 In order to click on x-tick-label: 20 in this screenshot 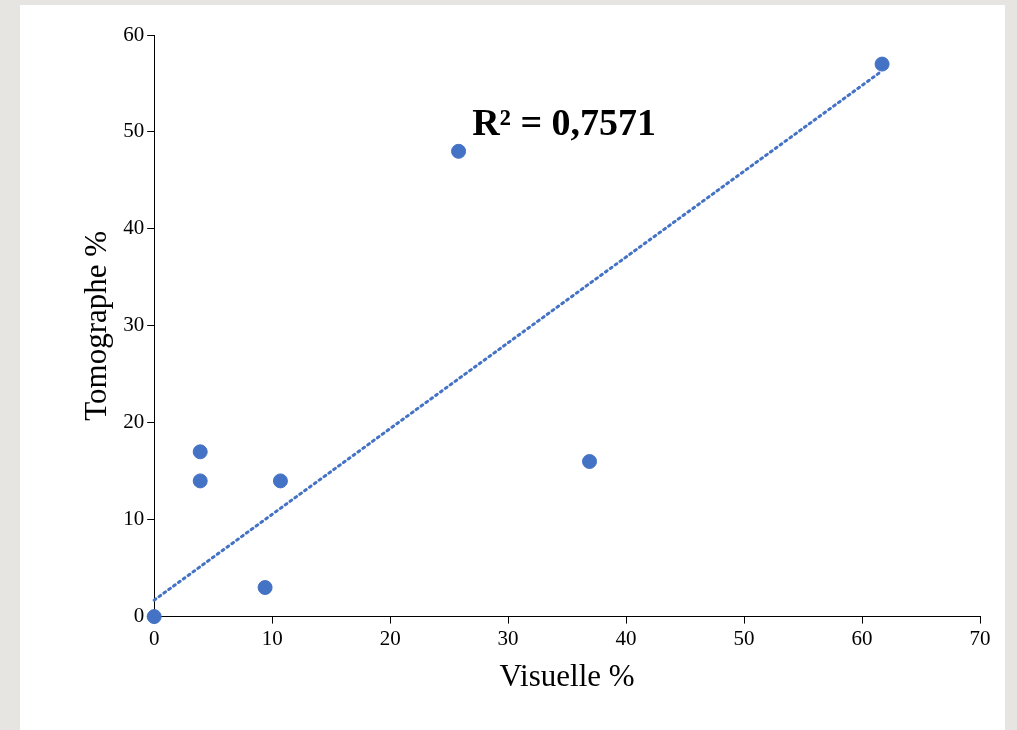, I will do `click(390, 637)`.